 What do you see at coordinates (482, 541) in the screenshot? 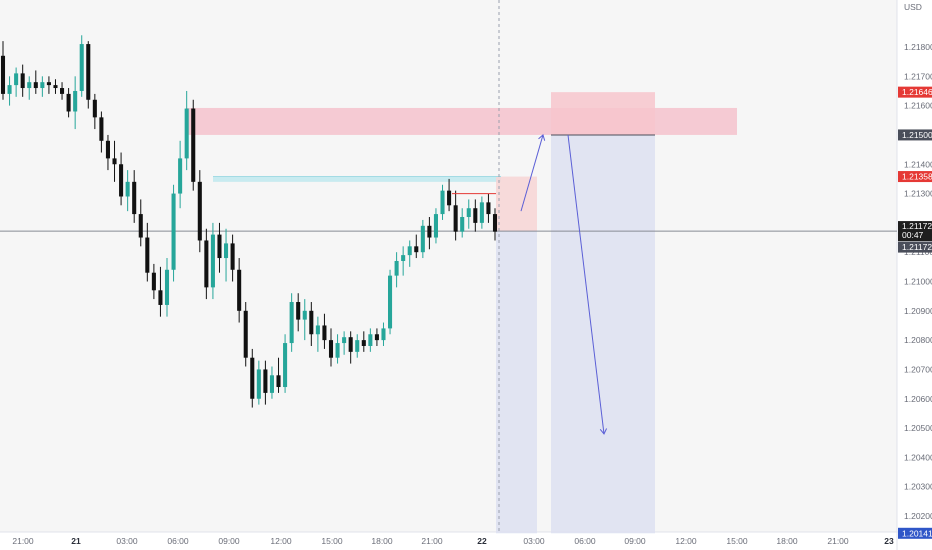
I see `x-tick-label: 22` at bounding box center [482, 541].